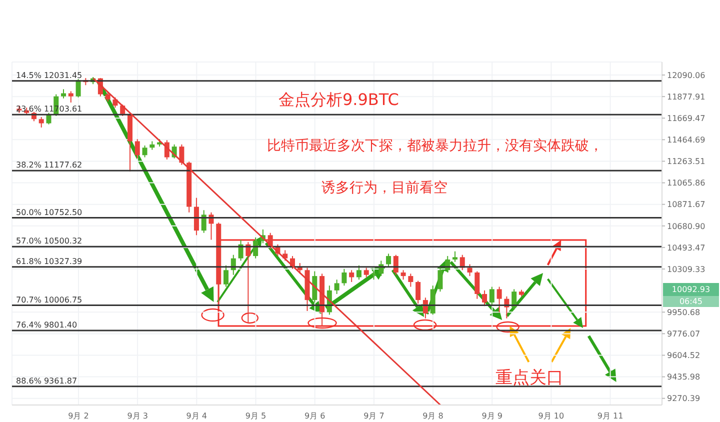 The width and height of the screenshot is (720, 422). I want to click on ref-line-label: 38.2% 11177.62, so click(49, 165).